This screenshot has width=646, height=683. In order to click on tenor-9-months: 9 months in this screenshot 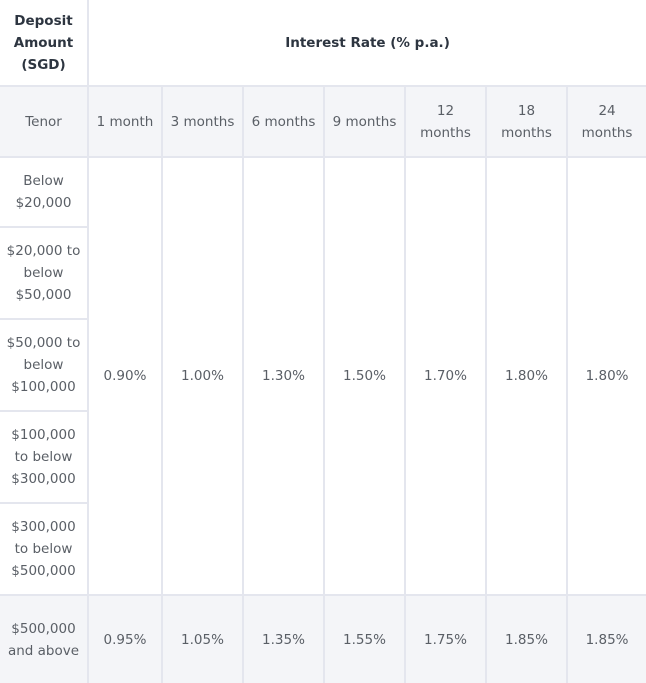, I will do `click(364, 121)`.